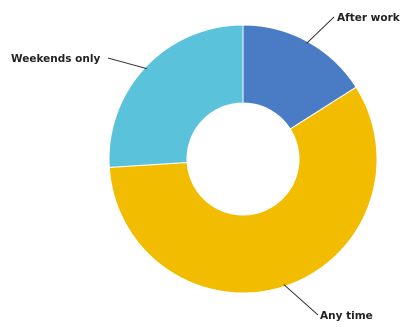 The height and width of the screenshot is (327, 409). I want to click on leader-line-after-work, so click(320, 30).